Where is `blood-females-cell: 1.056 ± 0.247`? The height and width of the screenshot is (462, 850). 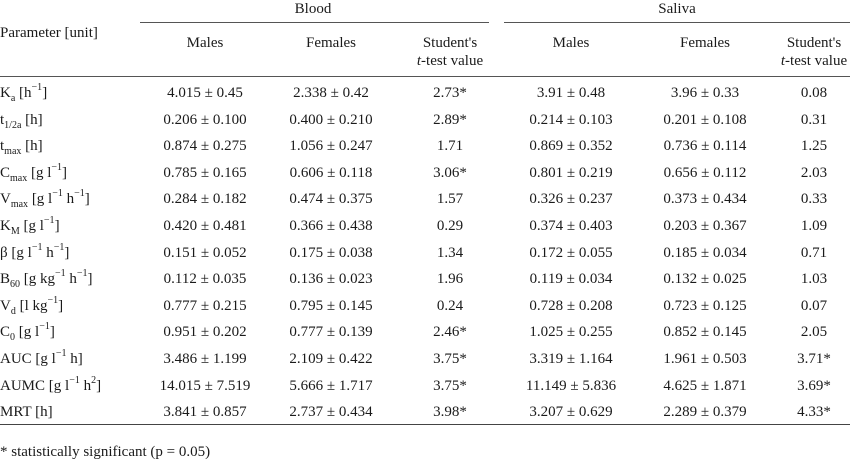
blood-females-cell: 1.056 ± 0.247 is located at coordinates (331, 146).